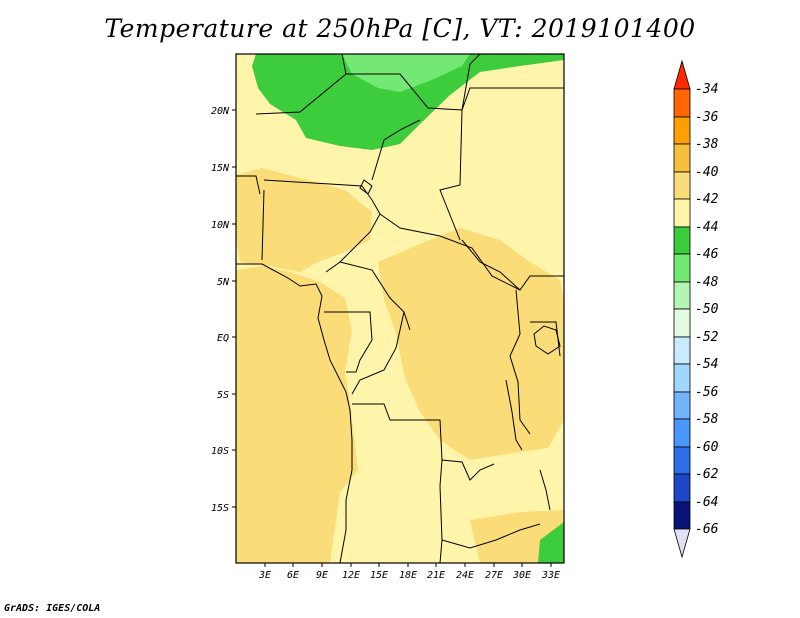 The width and height of the screenshot is (800, 618). Describe the element at coordinates (707, 172) in the screenshot. I see `colorbar-label: -40` at that location.